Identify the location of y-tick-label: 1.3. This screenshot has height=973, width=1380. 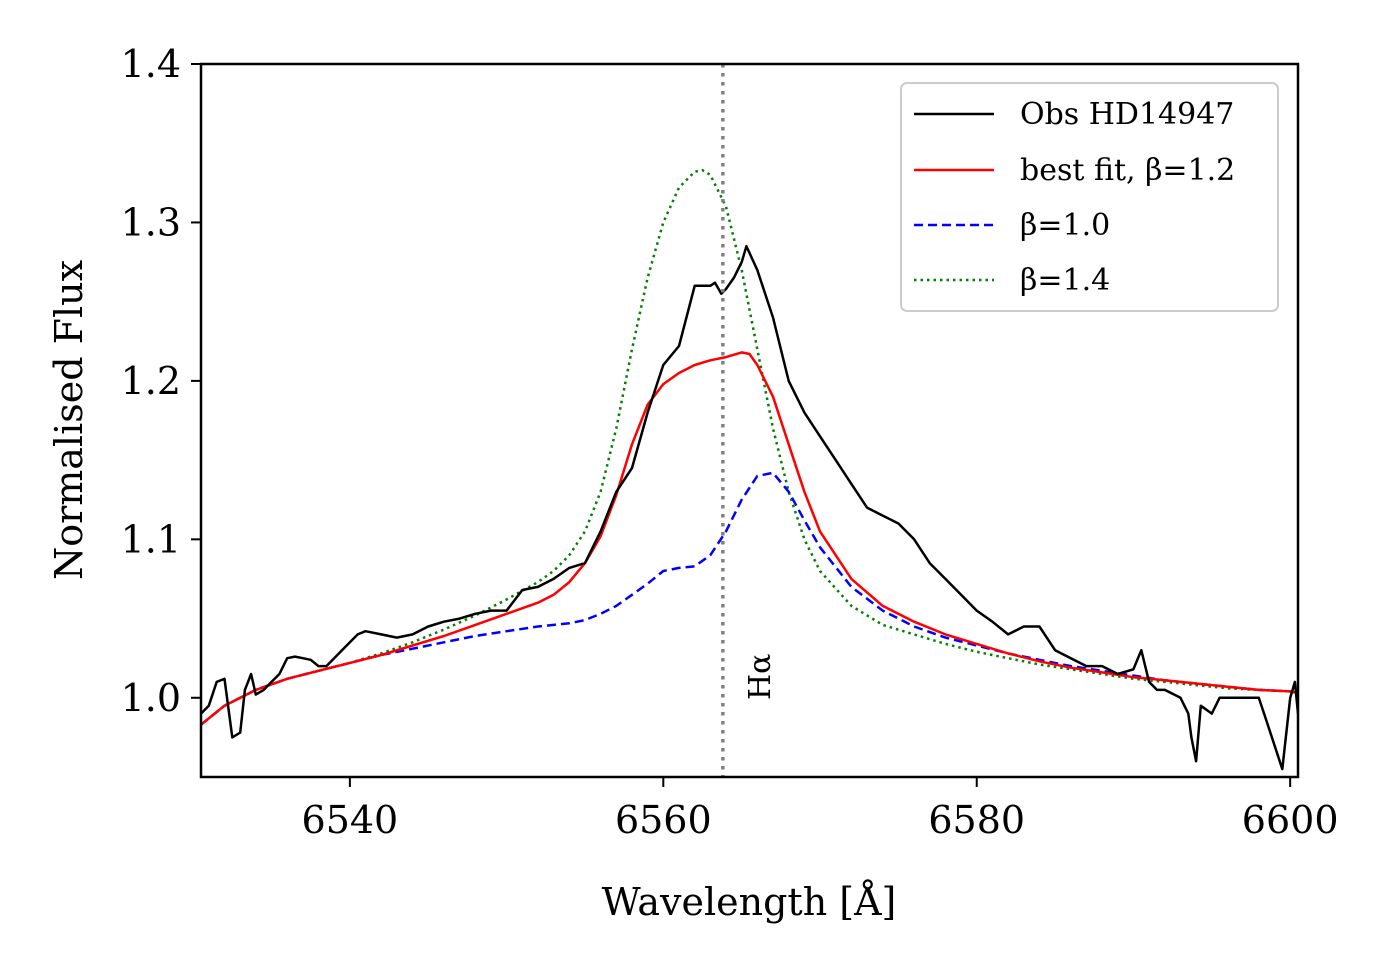
(151, 222).